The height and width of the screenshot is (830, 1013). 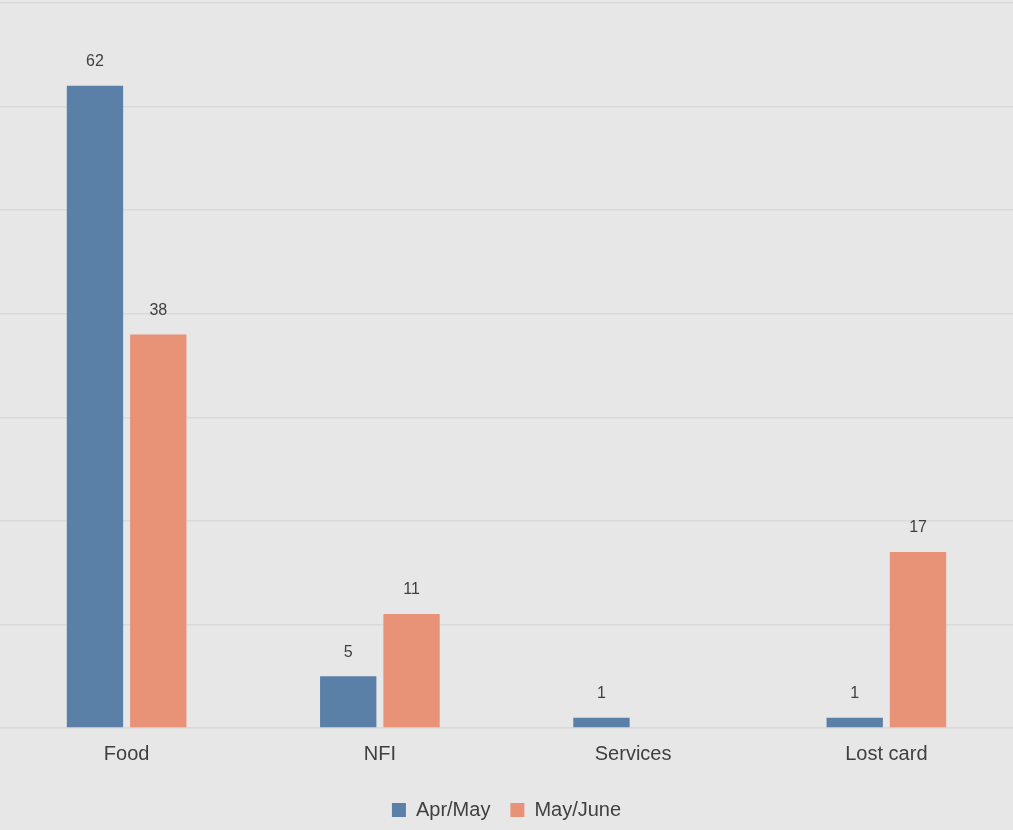 I want to click on x-tick-label: Services, so click(x=633, y=752).